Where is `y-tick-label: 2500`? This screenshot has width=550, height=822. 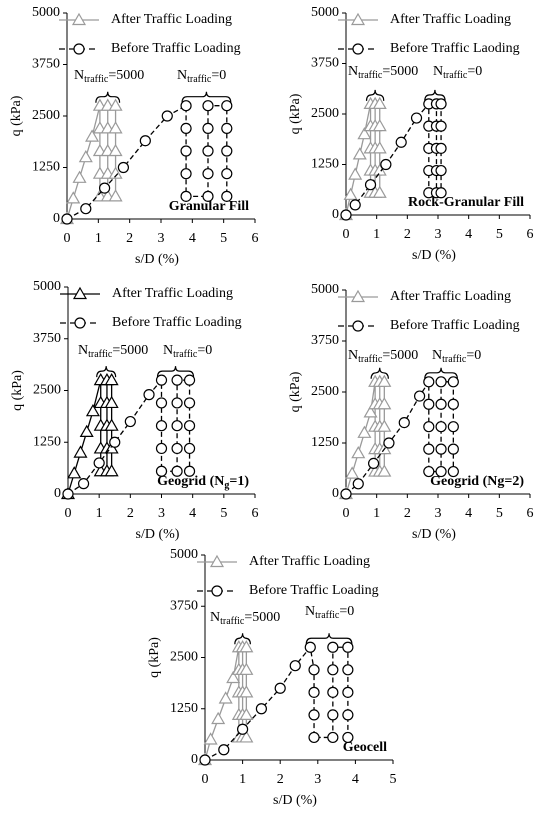
y-tick-label: 2500 is located at coordinates (47, 390).